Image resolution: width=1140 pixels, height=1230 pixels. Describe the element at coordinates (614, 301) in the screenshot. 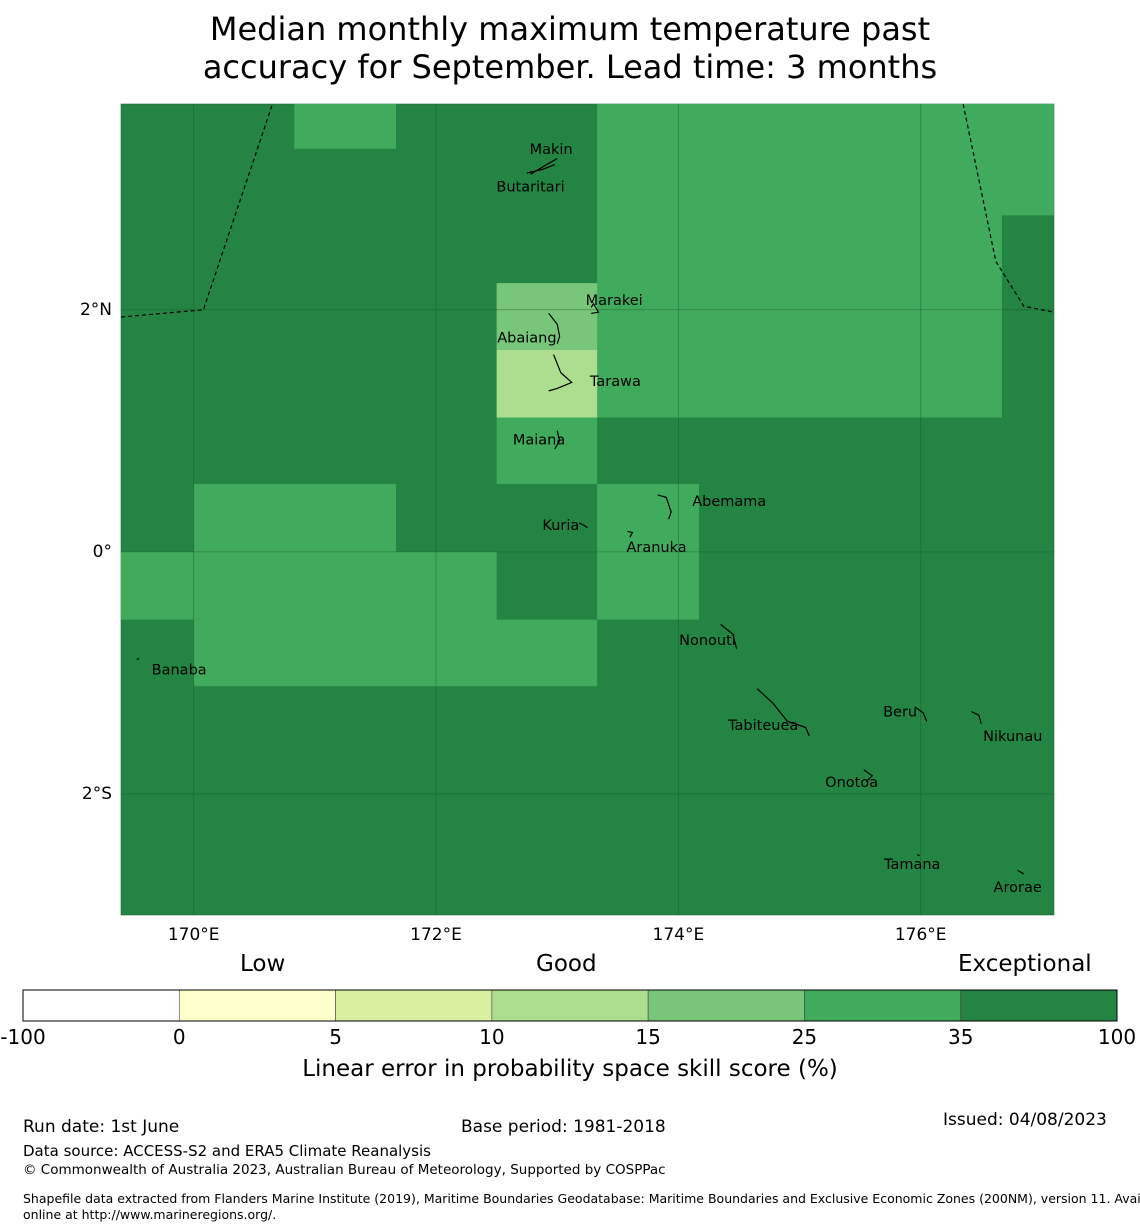

I see `island-label: Marakei` at that location.